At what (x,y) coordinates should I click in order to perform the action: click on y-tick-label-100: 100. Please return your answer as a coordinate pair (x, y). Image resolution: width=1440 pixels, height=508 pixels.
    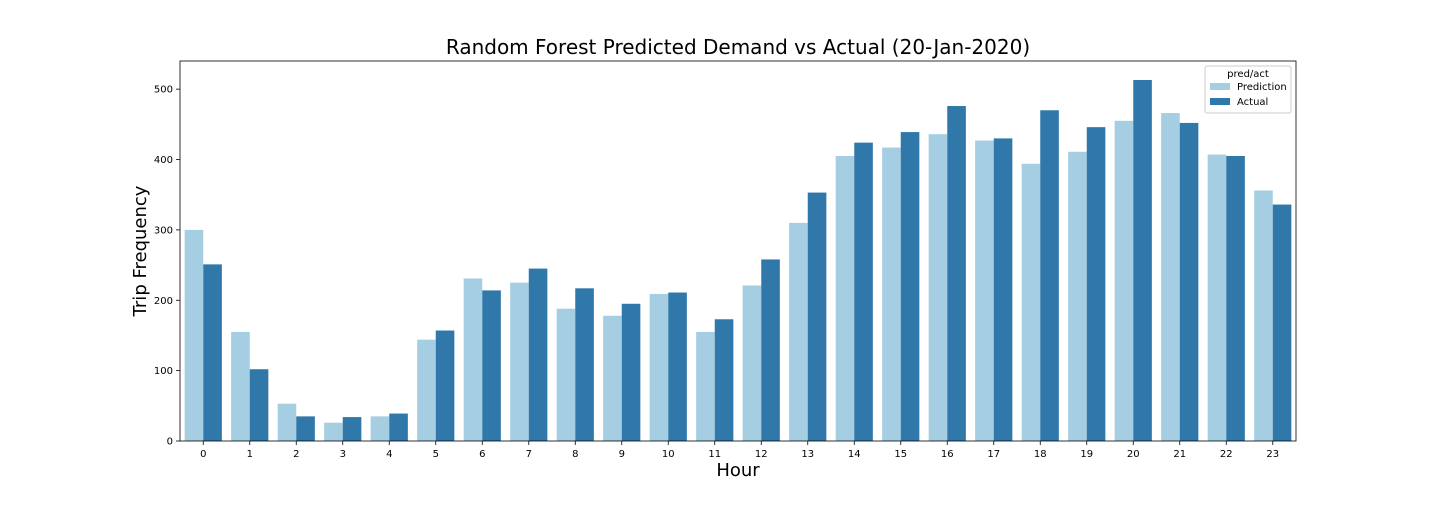
    Looking at the image, I should click on (163, 371).